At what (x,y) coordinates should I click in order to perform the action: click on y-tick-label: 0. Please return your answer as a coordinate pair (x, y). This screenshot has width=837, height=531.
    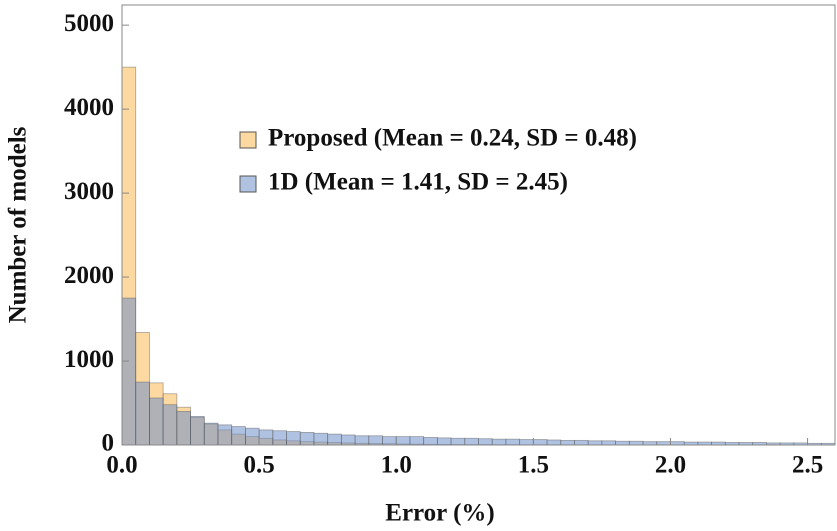
    Looking at the image, I should click on (108, 443).